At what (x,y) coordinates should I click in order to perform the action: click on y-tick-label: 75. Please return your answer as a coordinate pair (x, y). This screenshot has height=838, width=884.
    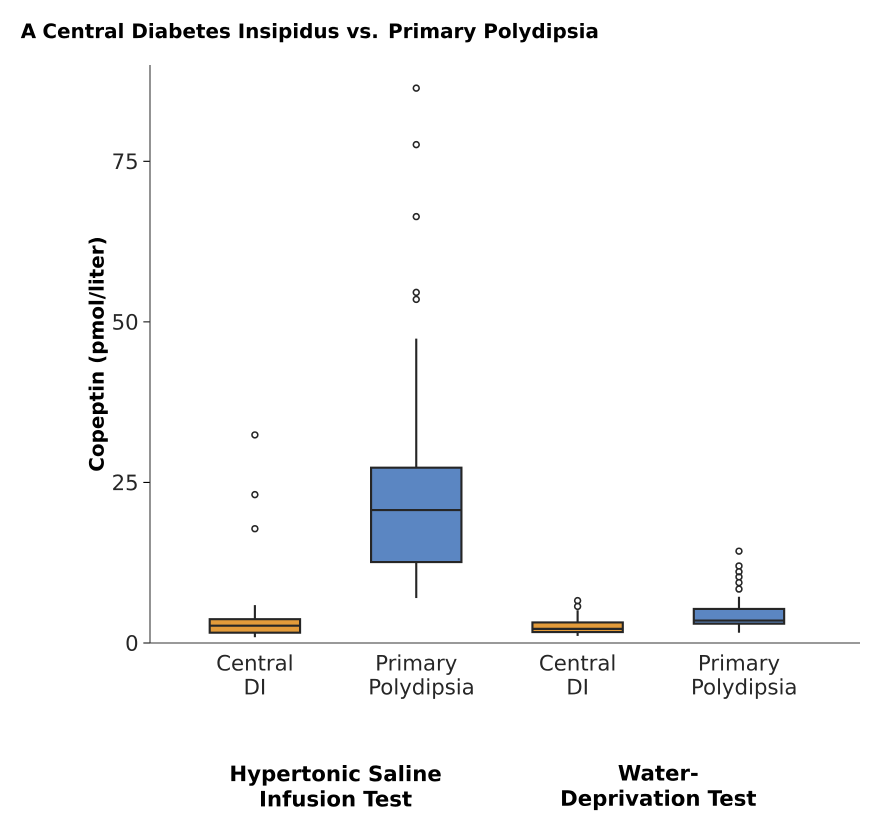
    Looking at the image, I should click on (125, 161).